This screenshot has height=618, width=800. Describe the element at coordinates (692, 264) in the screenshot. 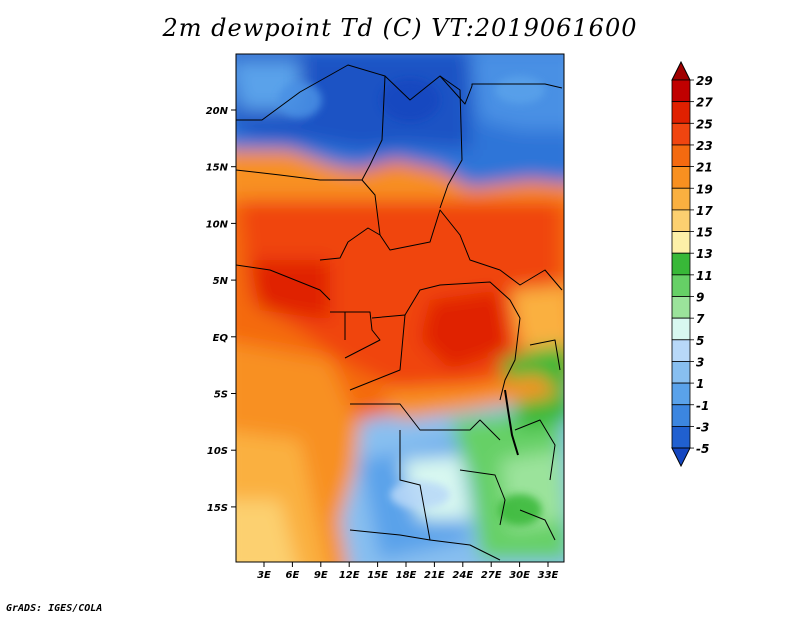

I see `colorbar: 29 27 25 23 21 19 17 15 13 11 9 7 5 3 1 -1 -3 -5` at that location.